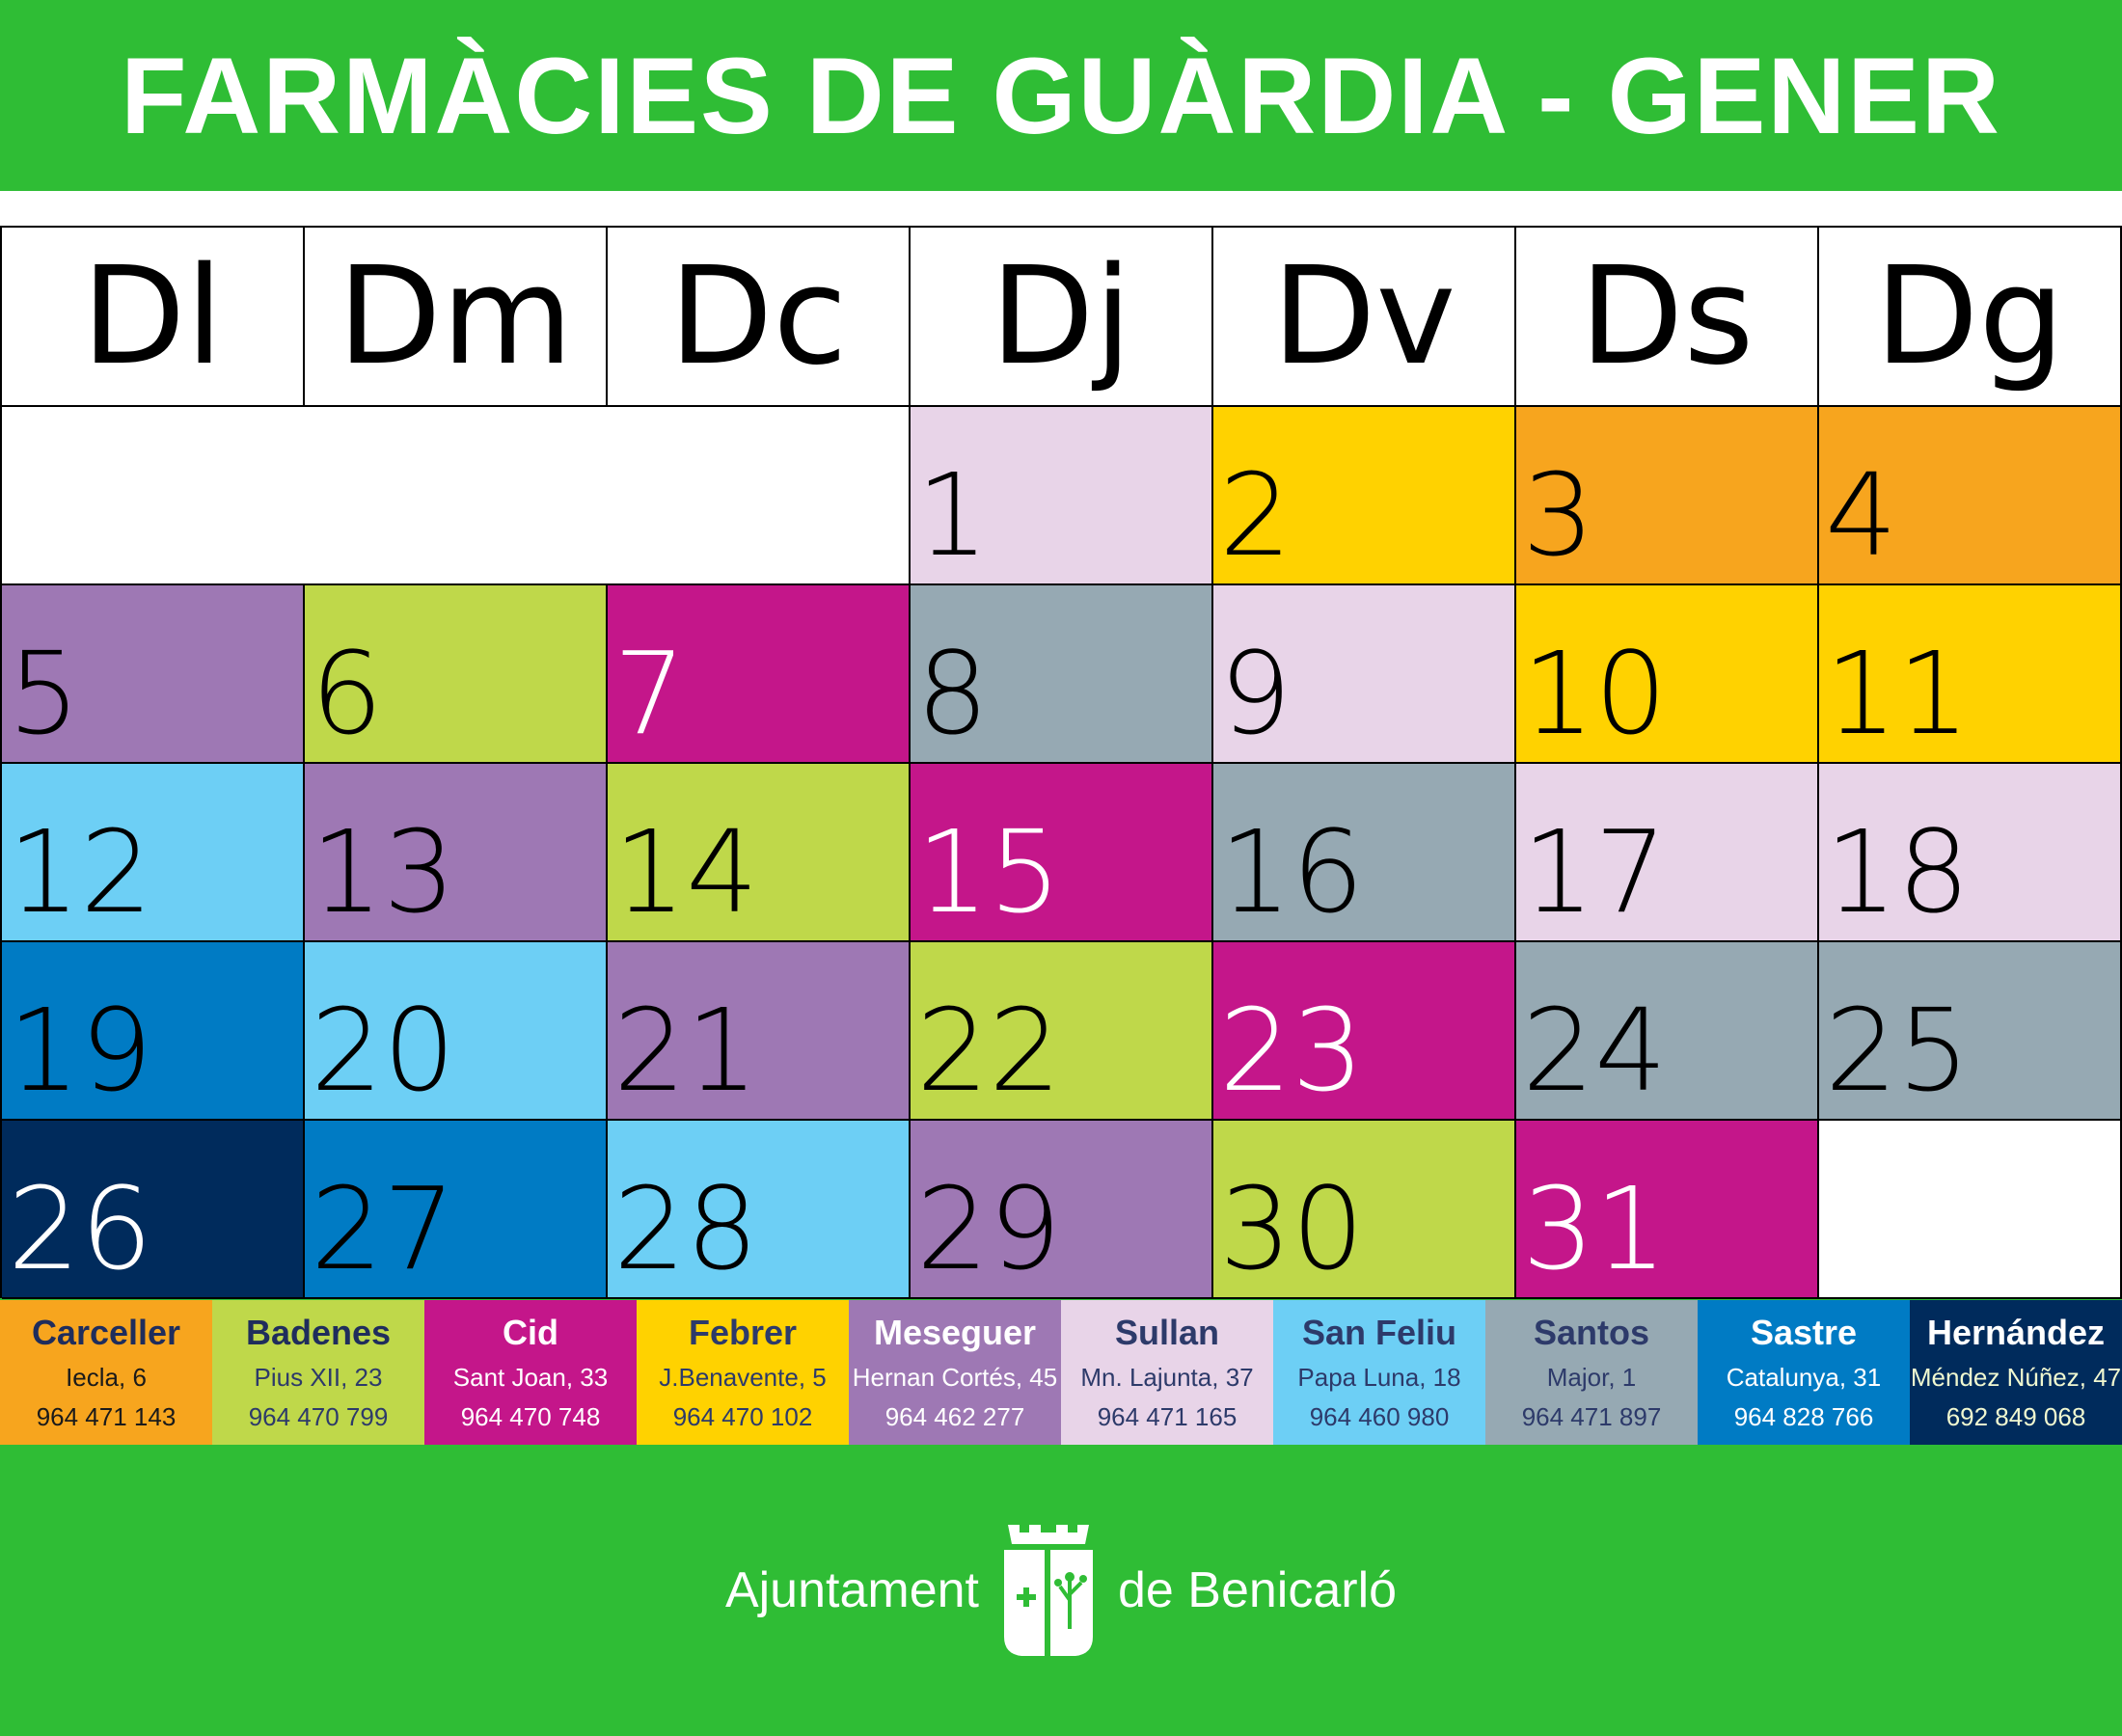 Image resolution: width=2122 pixels, height=1736 pixels. What do you see at coordinates (45, 693) in the screenshot?
I see `day-number: 5` at bounding box center [45, 693].